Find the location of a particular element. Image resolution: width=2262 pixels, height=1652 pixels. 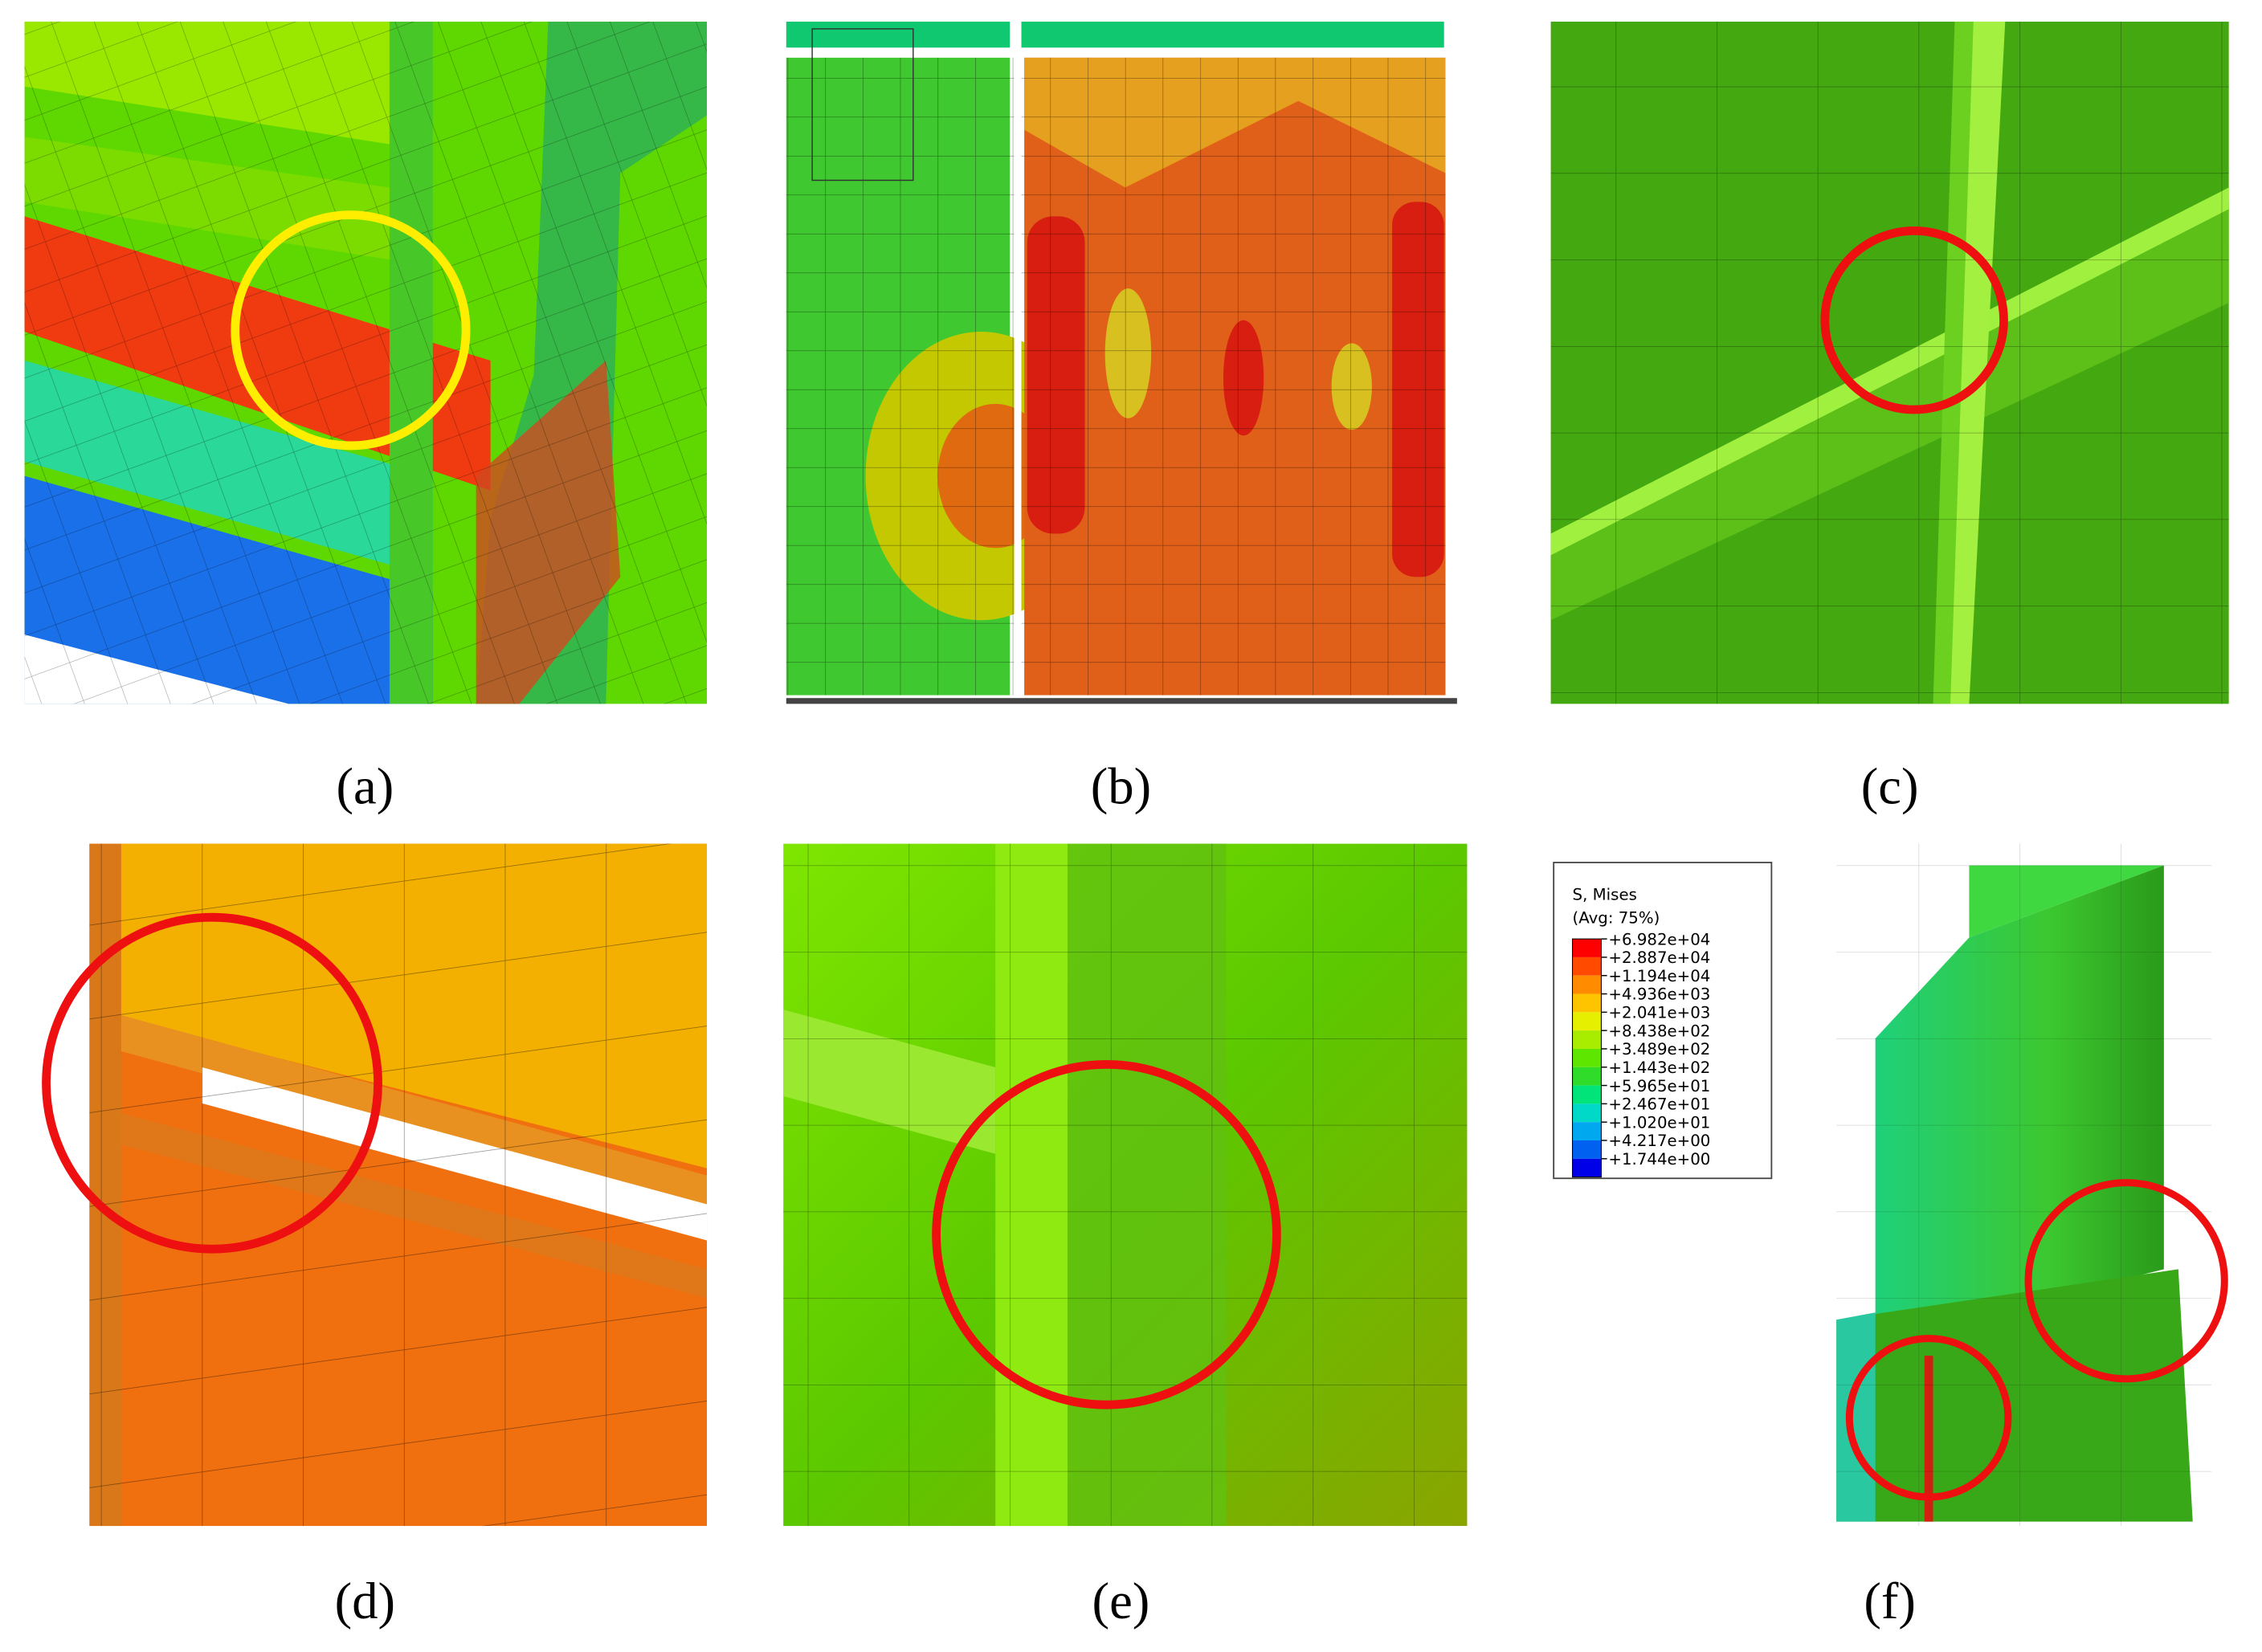

legend-bar-outline is located at coordinates (1587, 1058).